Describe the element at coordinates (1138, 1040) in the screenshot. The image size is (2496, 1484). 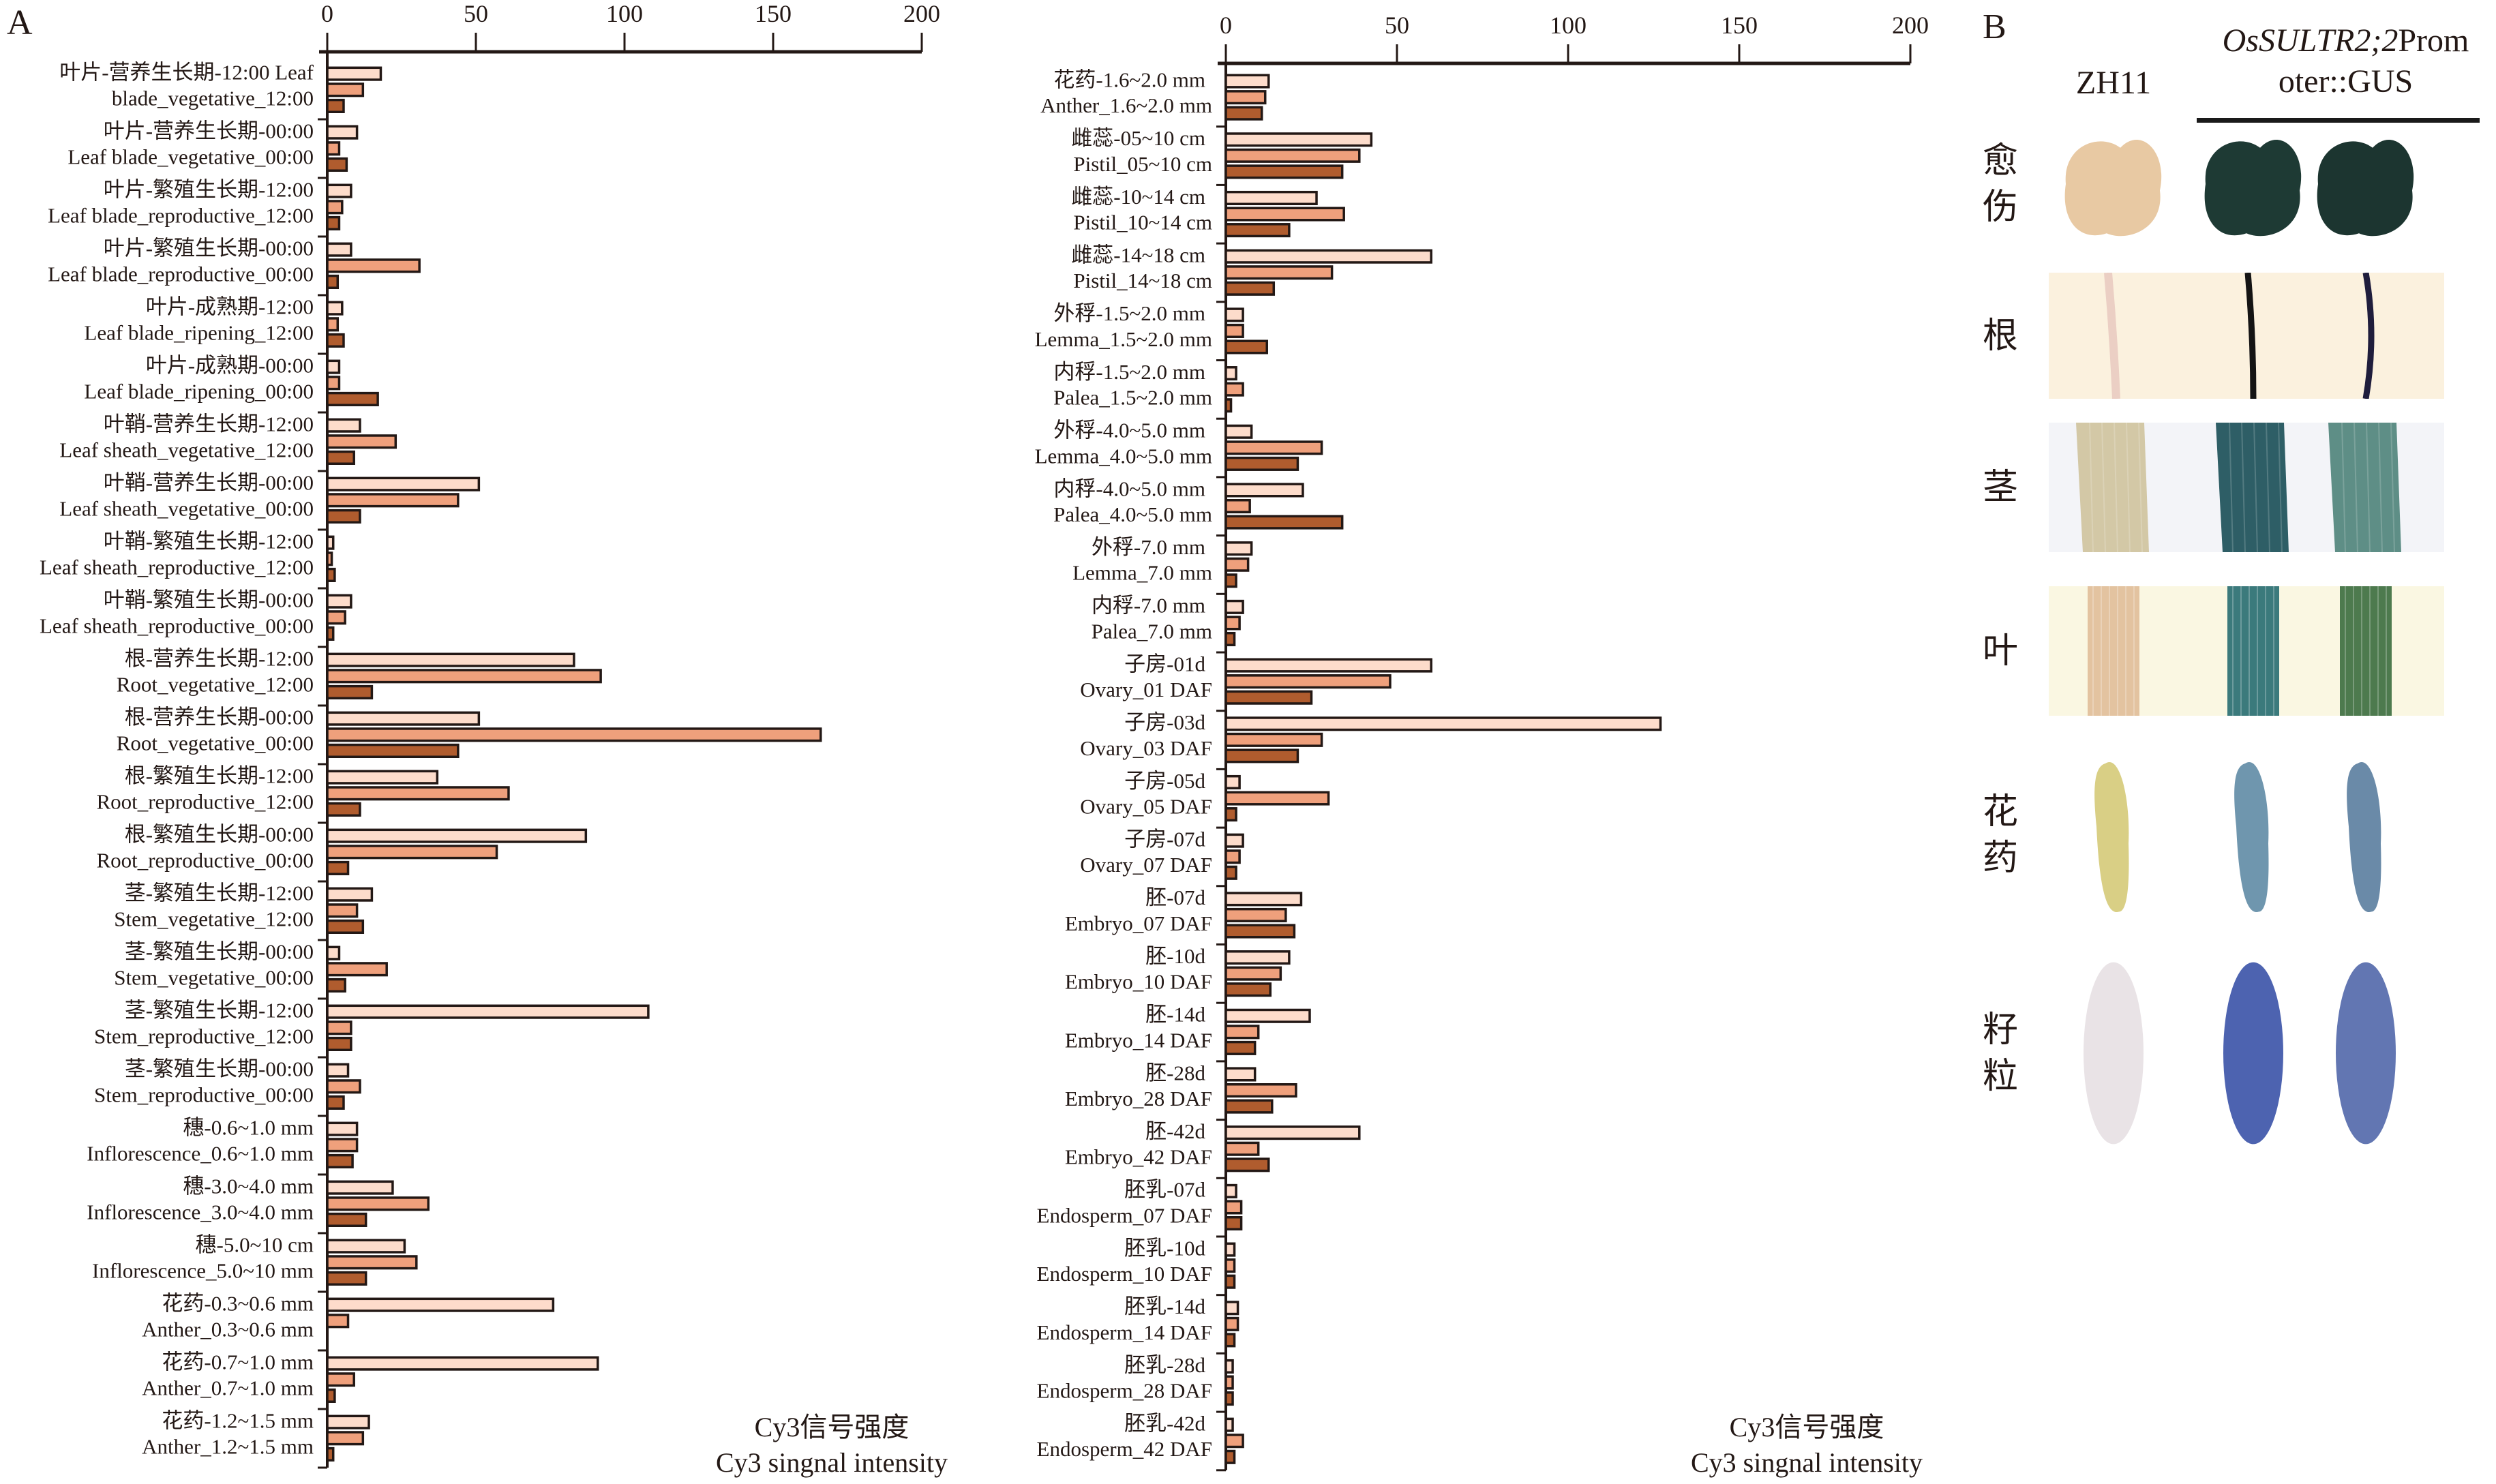
I see `category-label-en: Embryo_14 DAF` at that location.